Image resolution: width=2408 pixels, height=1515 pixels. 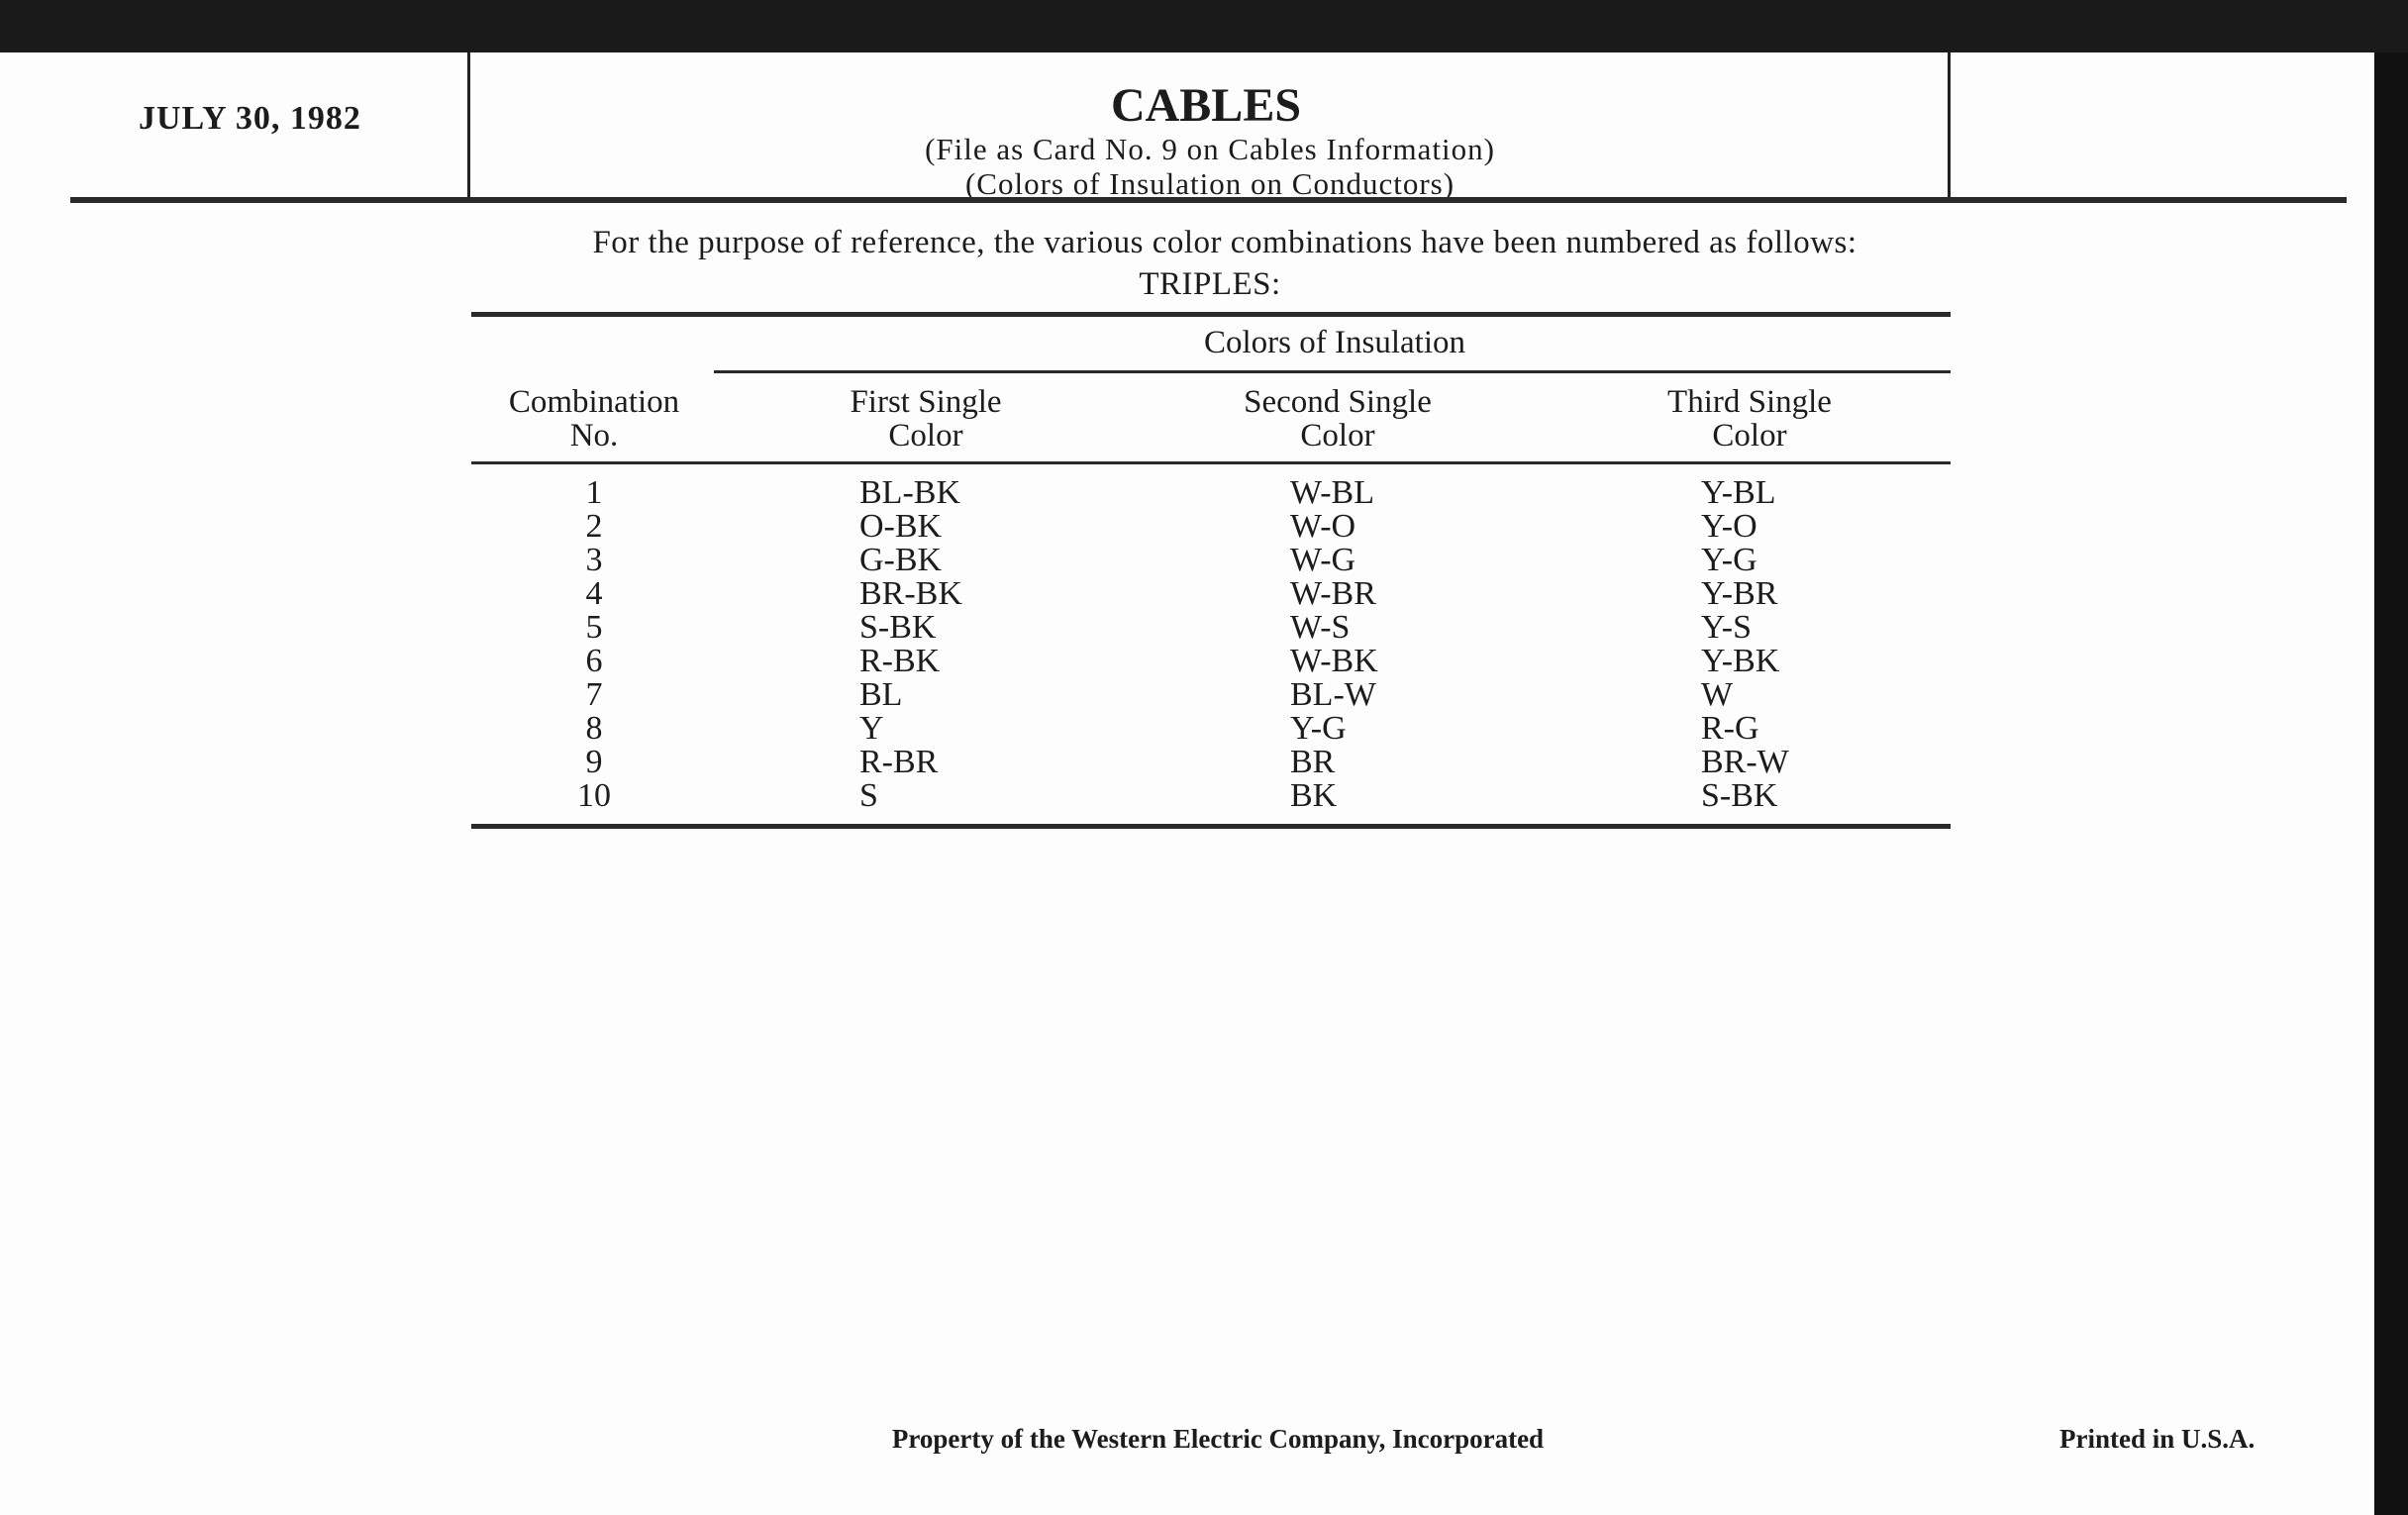 What do you see at coordinates (1740, 661) in the screenshot?
I see `color-code-cell: Y-BK` at bounding box center [1740, 661].